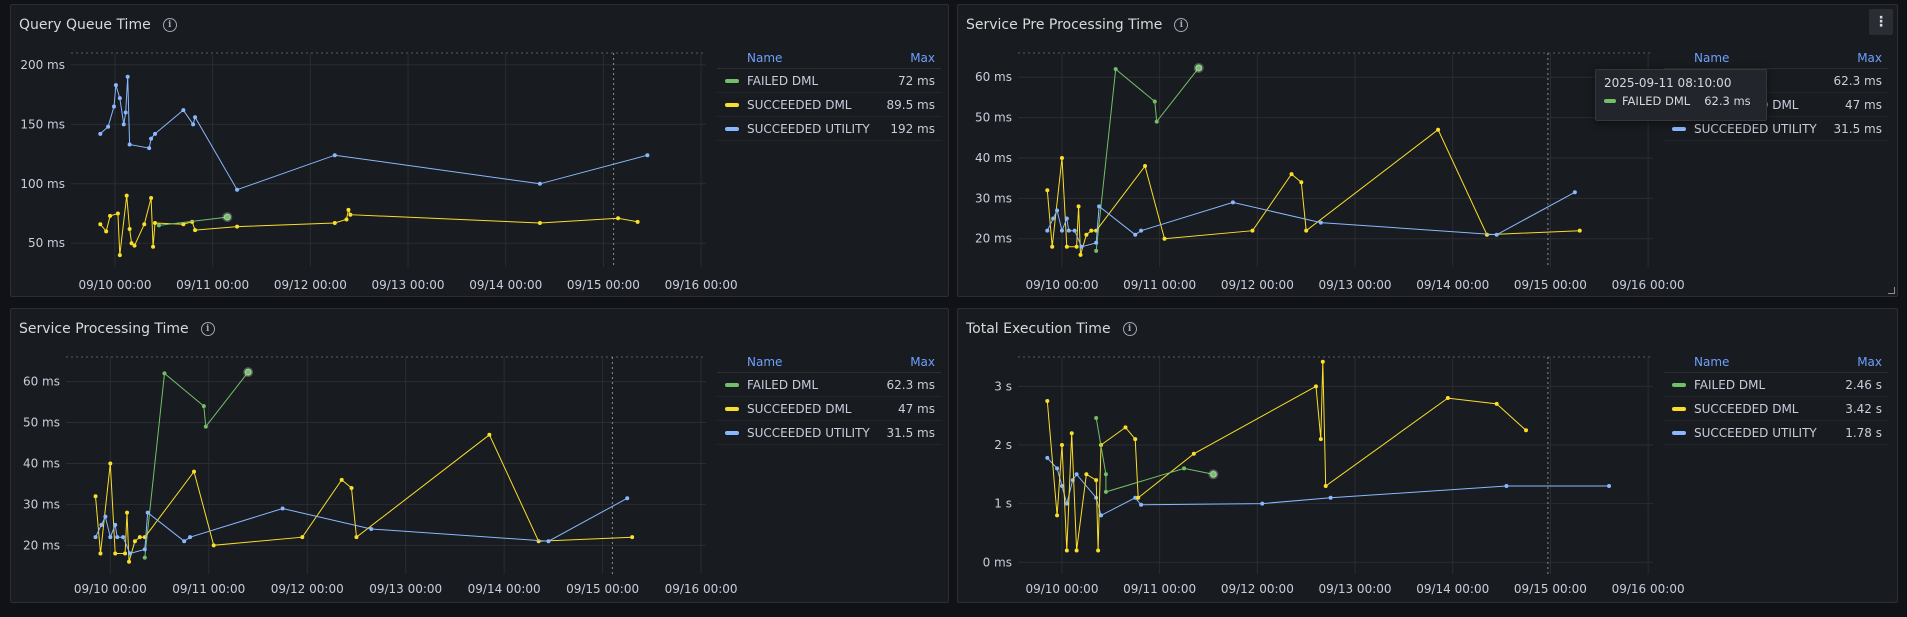 The width and height of the screenshot is (1907, 617). I want to click on x-tick-label: 09/10 00:00, so click(114, 285).